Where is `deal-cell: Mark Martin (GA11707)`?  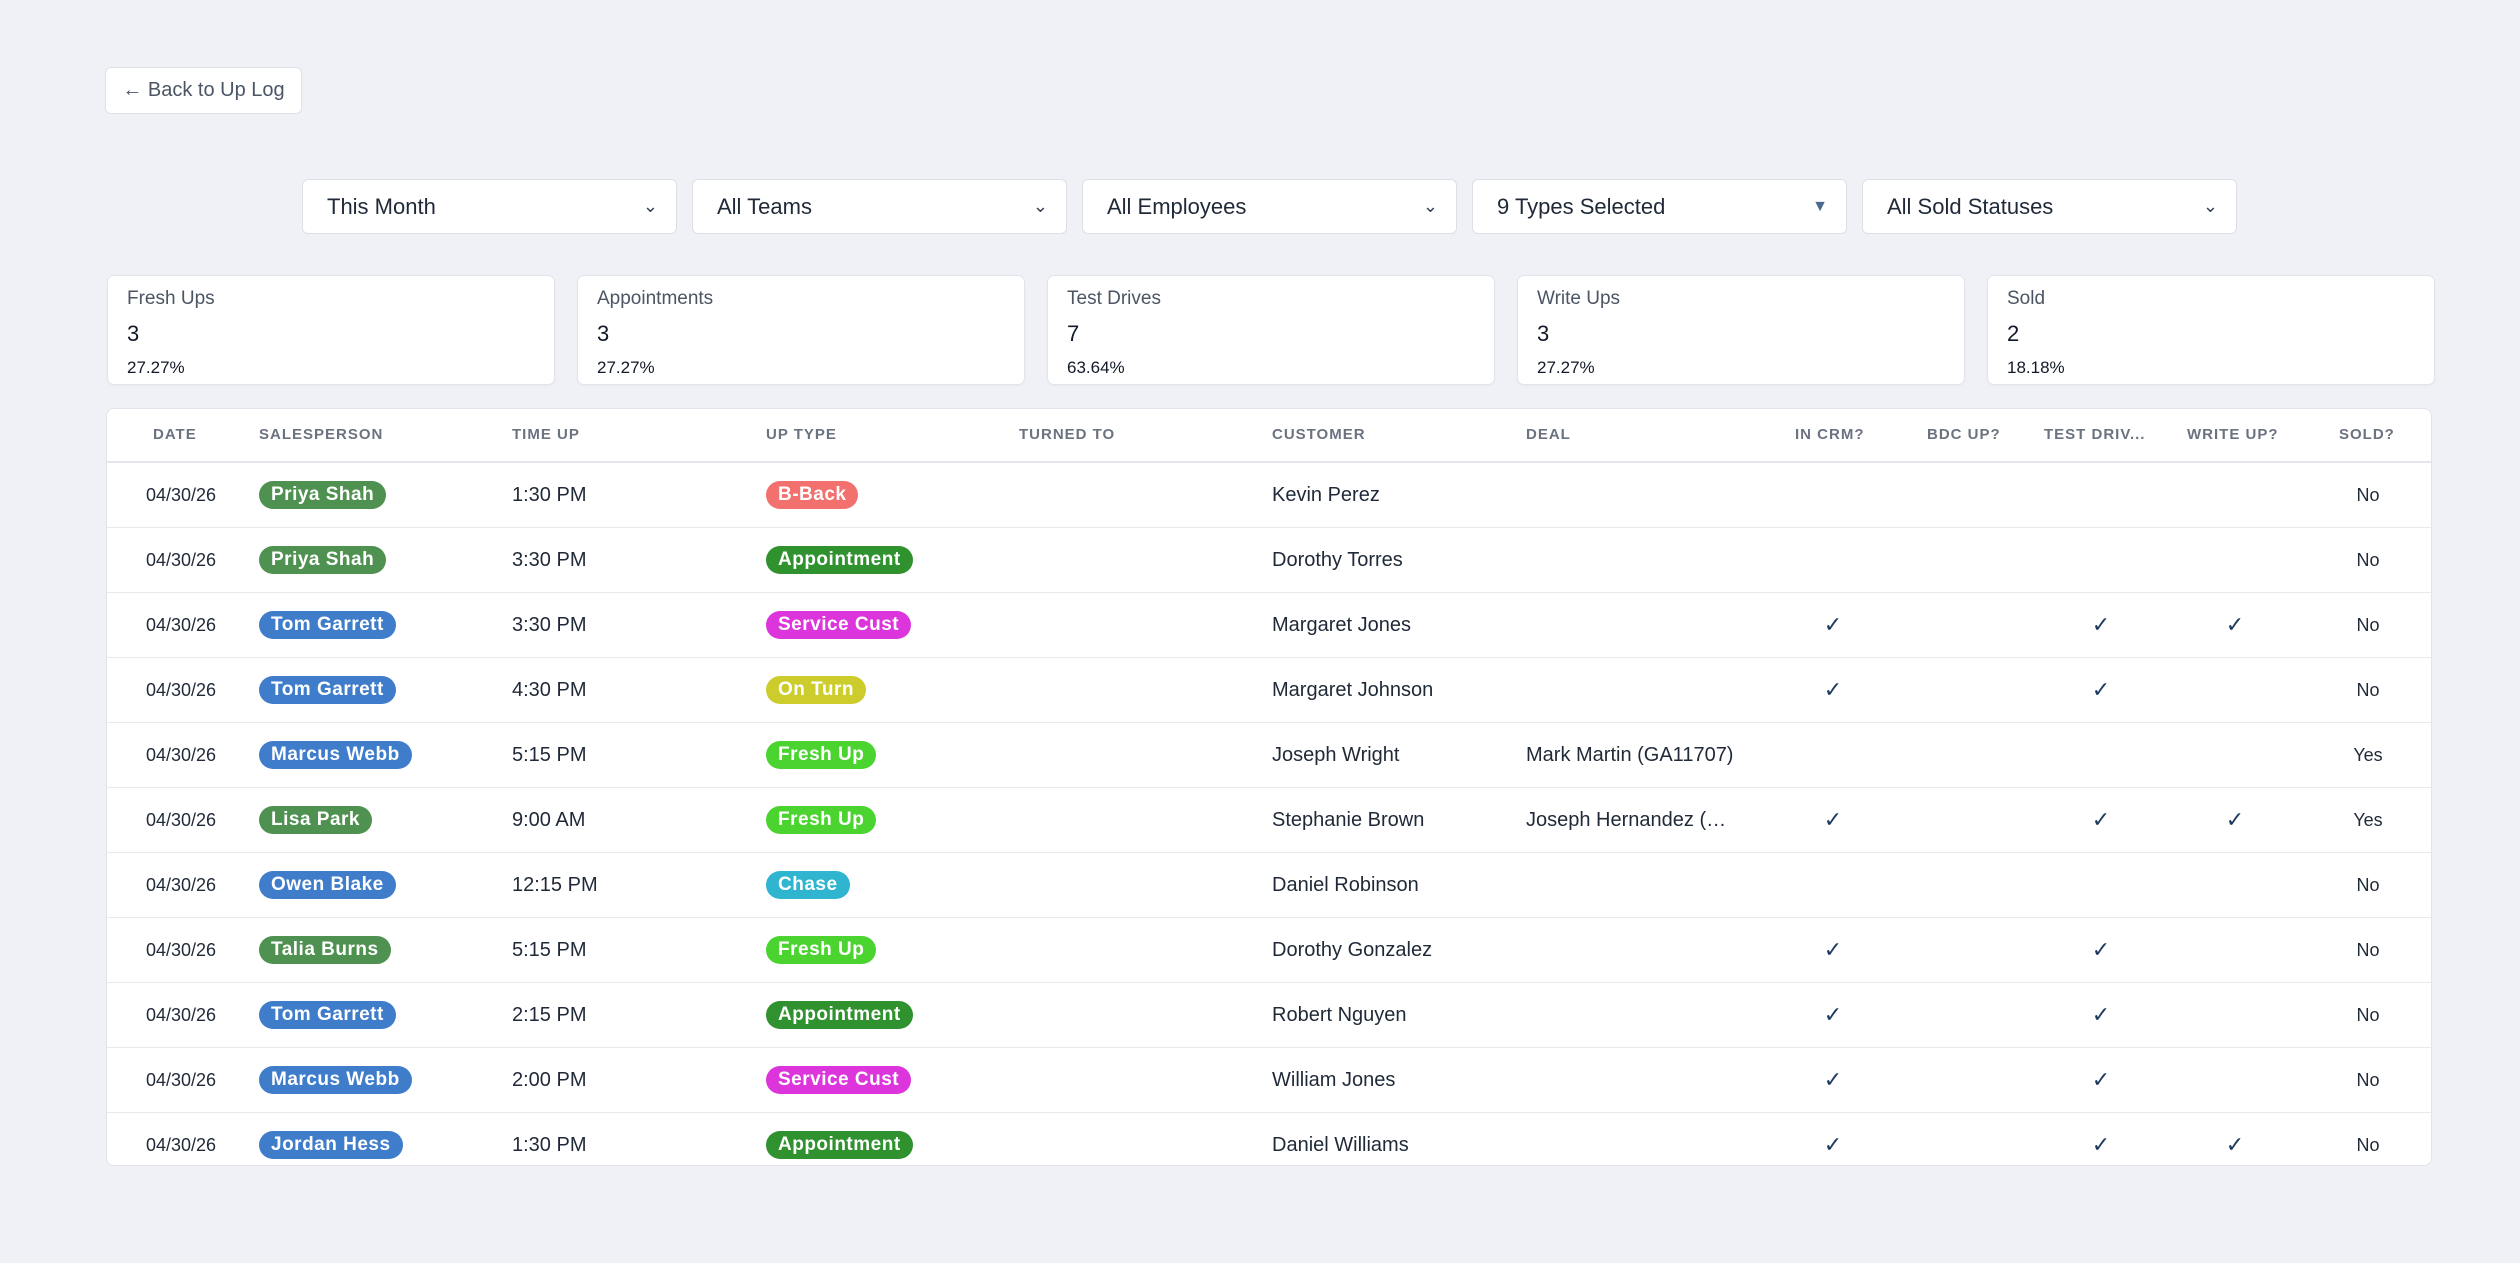 deal-cell: Mark Martin (GA11707) is located at coordinates (1631, 755).